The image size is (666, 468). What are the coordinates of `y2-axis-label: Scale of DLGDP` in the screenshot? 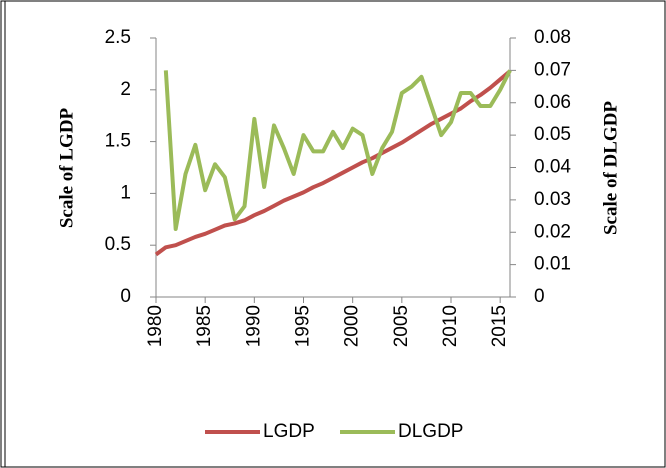 It's located at (610, 168).